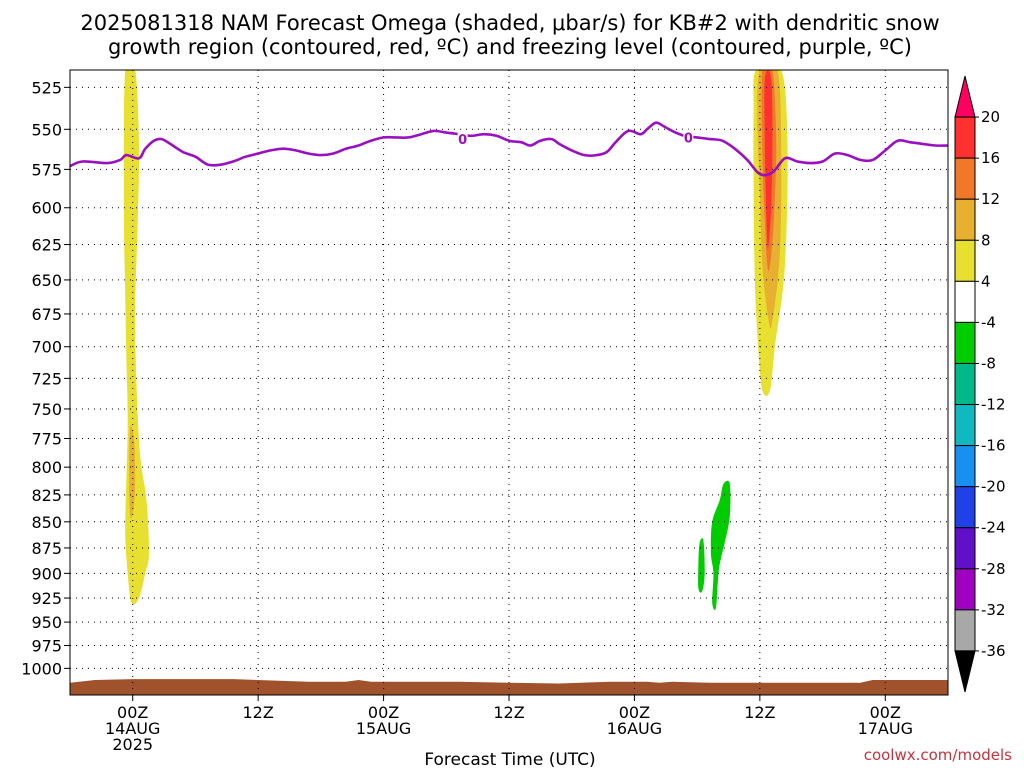  What do you see at coordinates (46, 598) in the screenshot?
I see `y-tick-label: 925` at bounding box center [46, 598].